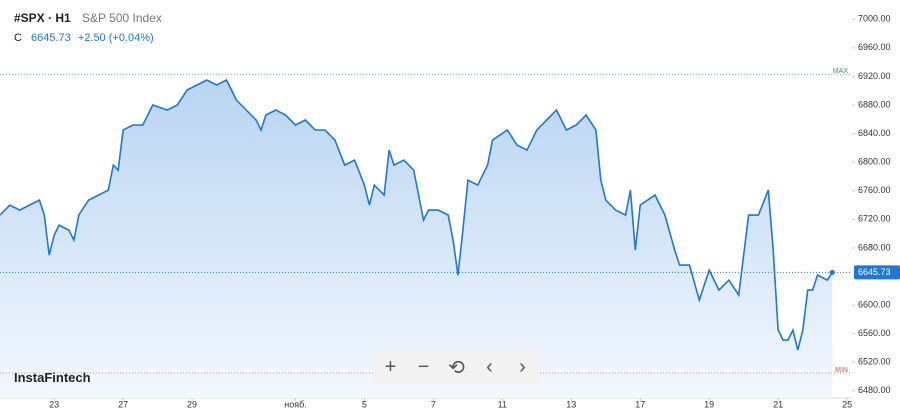 This screenshot has width=900, height=419. I want to click on x-tick-label: 17, so click(640, 404).